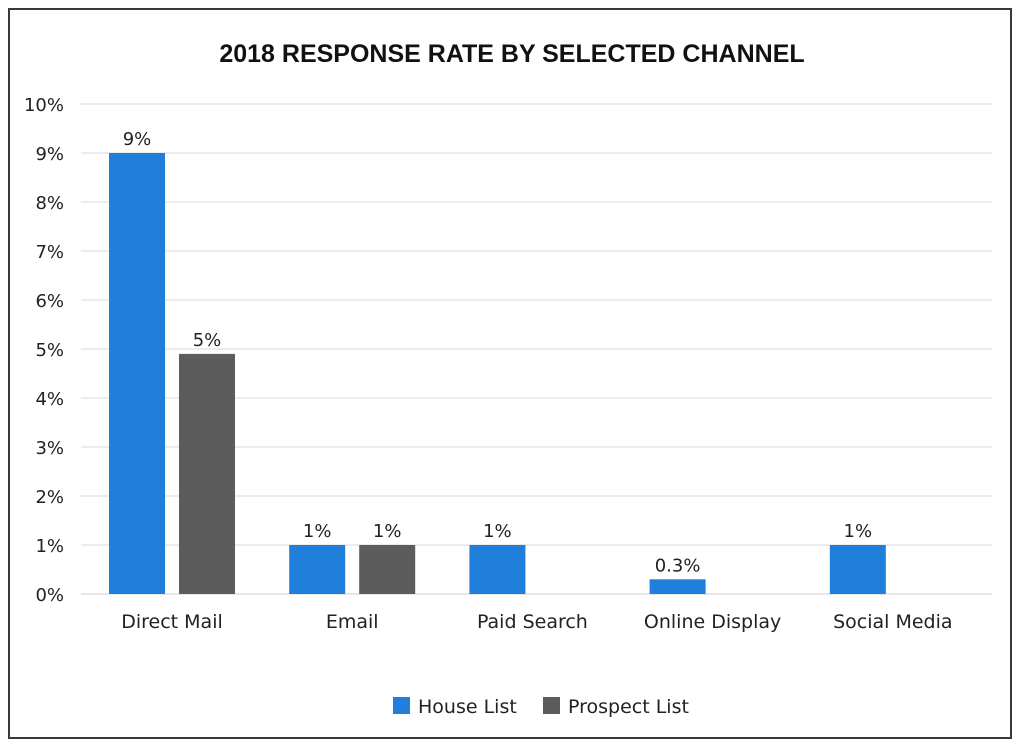  Describe the element at coordinates (352, 622) in the screenshot. I see `x-category-label: Email` at that location.